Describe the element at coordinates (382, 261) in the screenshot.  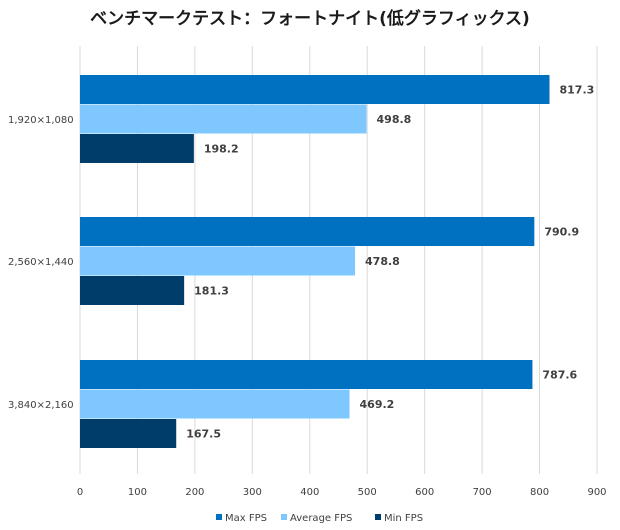
I see `data-label: 478.8` at that location.